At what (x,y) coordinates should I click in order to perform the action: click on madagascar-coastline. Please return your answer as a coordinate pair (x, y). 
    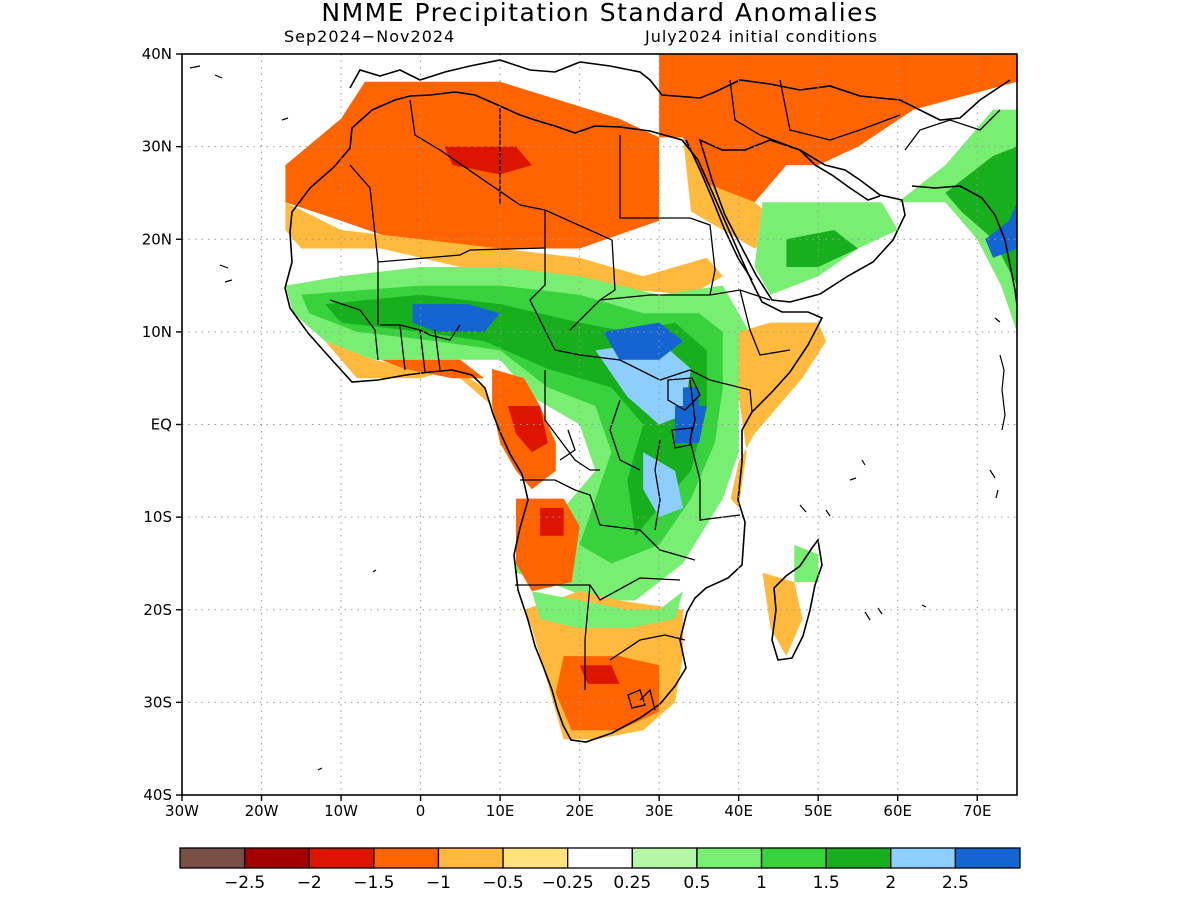
    Looking at the image, I should click on (797, 599).